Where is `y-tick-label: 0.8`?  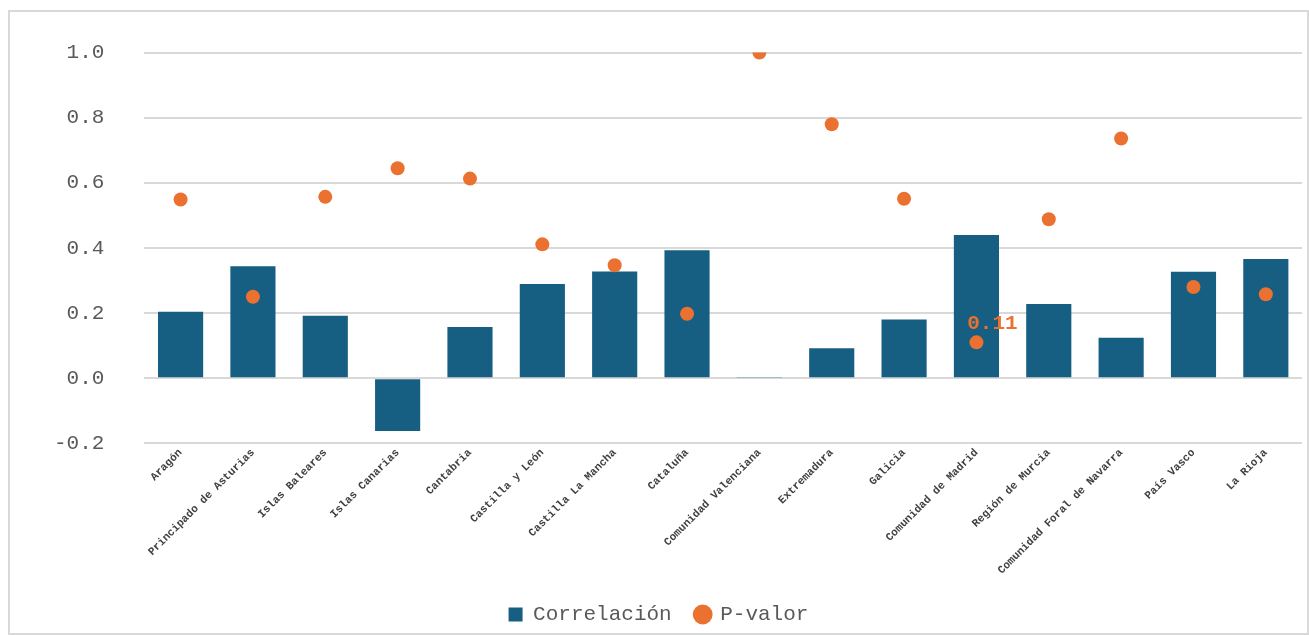 y-tick-label: 0.8 is located at coordinates (85, 118).